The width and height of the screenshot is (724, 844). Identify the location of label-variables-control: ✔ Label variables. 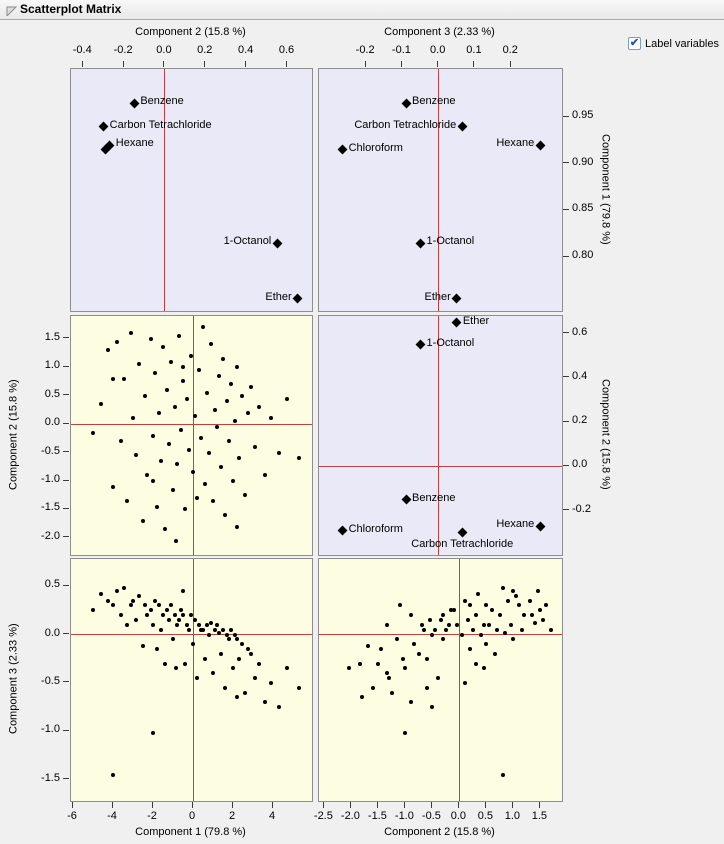
(673, 43).